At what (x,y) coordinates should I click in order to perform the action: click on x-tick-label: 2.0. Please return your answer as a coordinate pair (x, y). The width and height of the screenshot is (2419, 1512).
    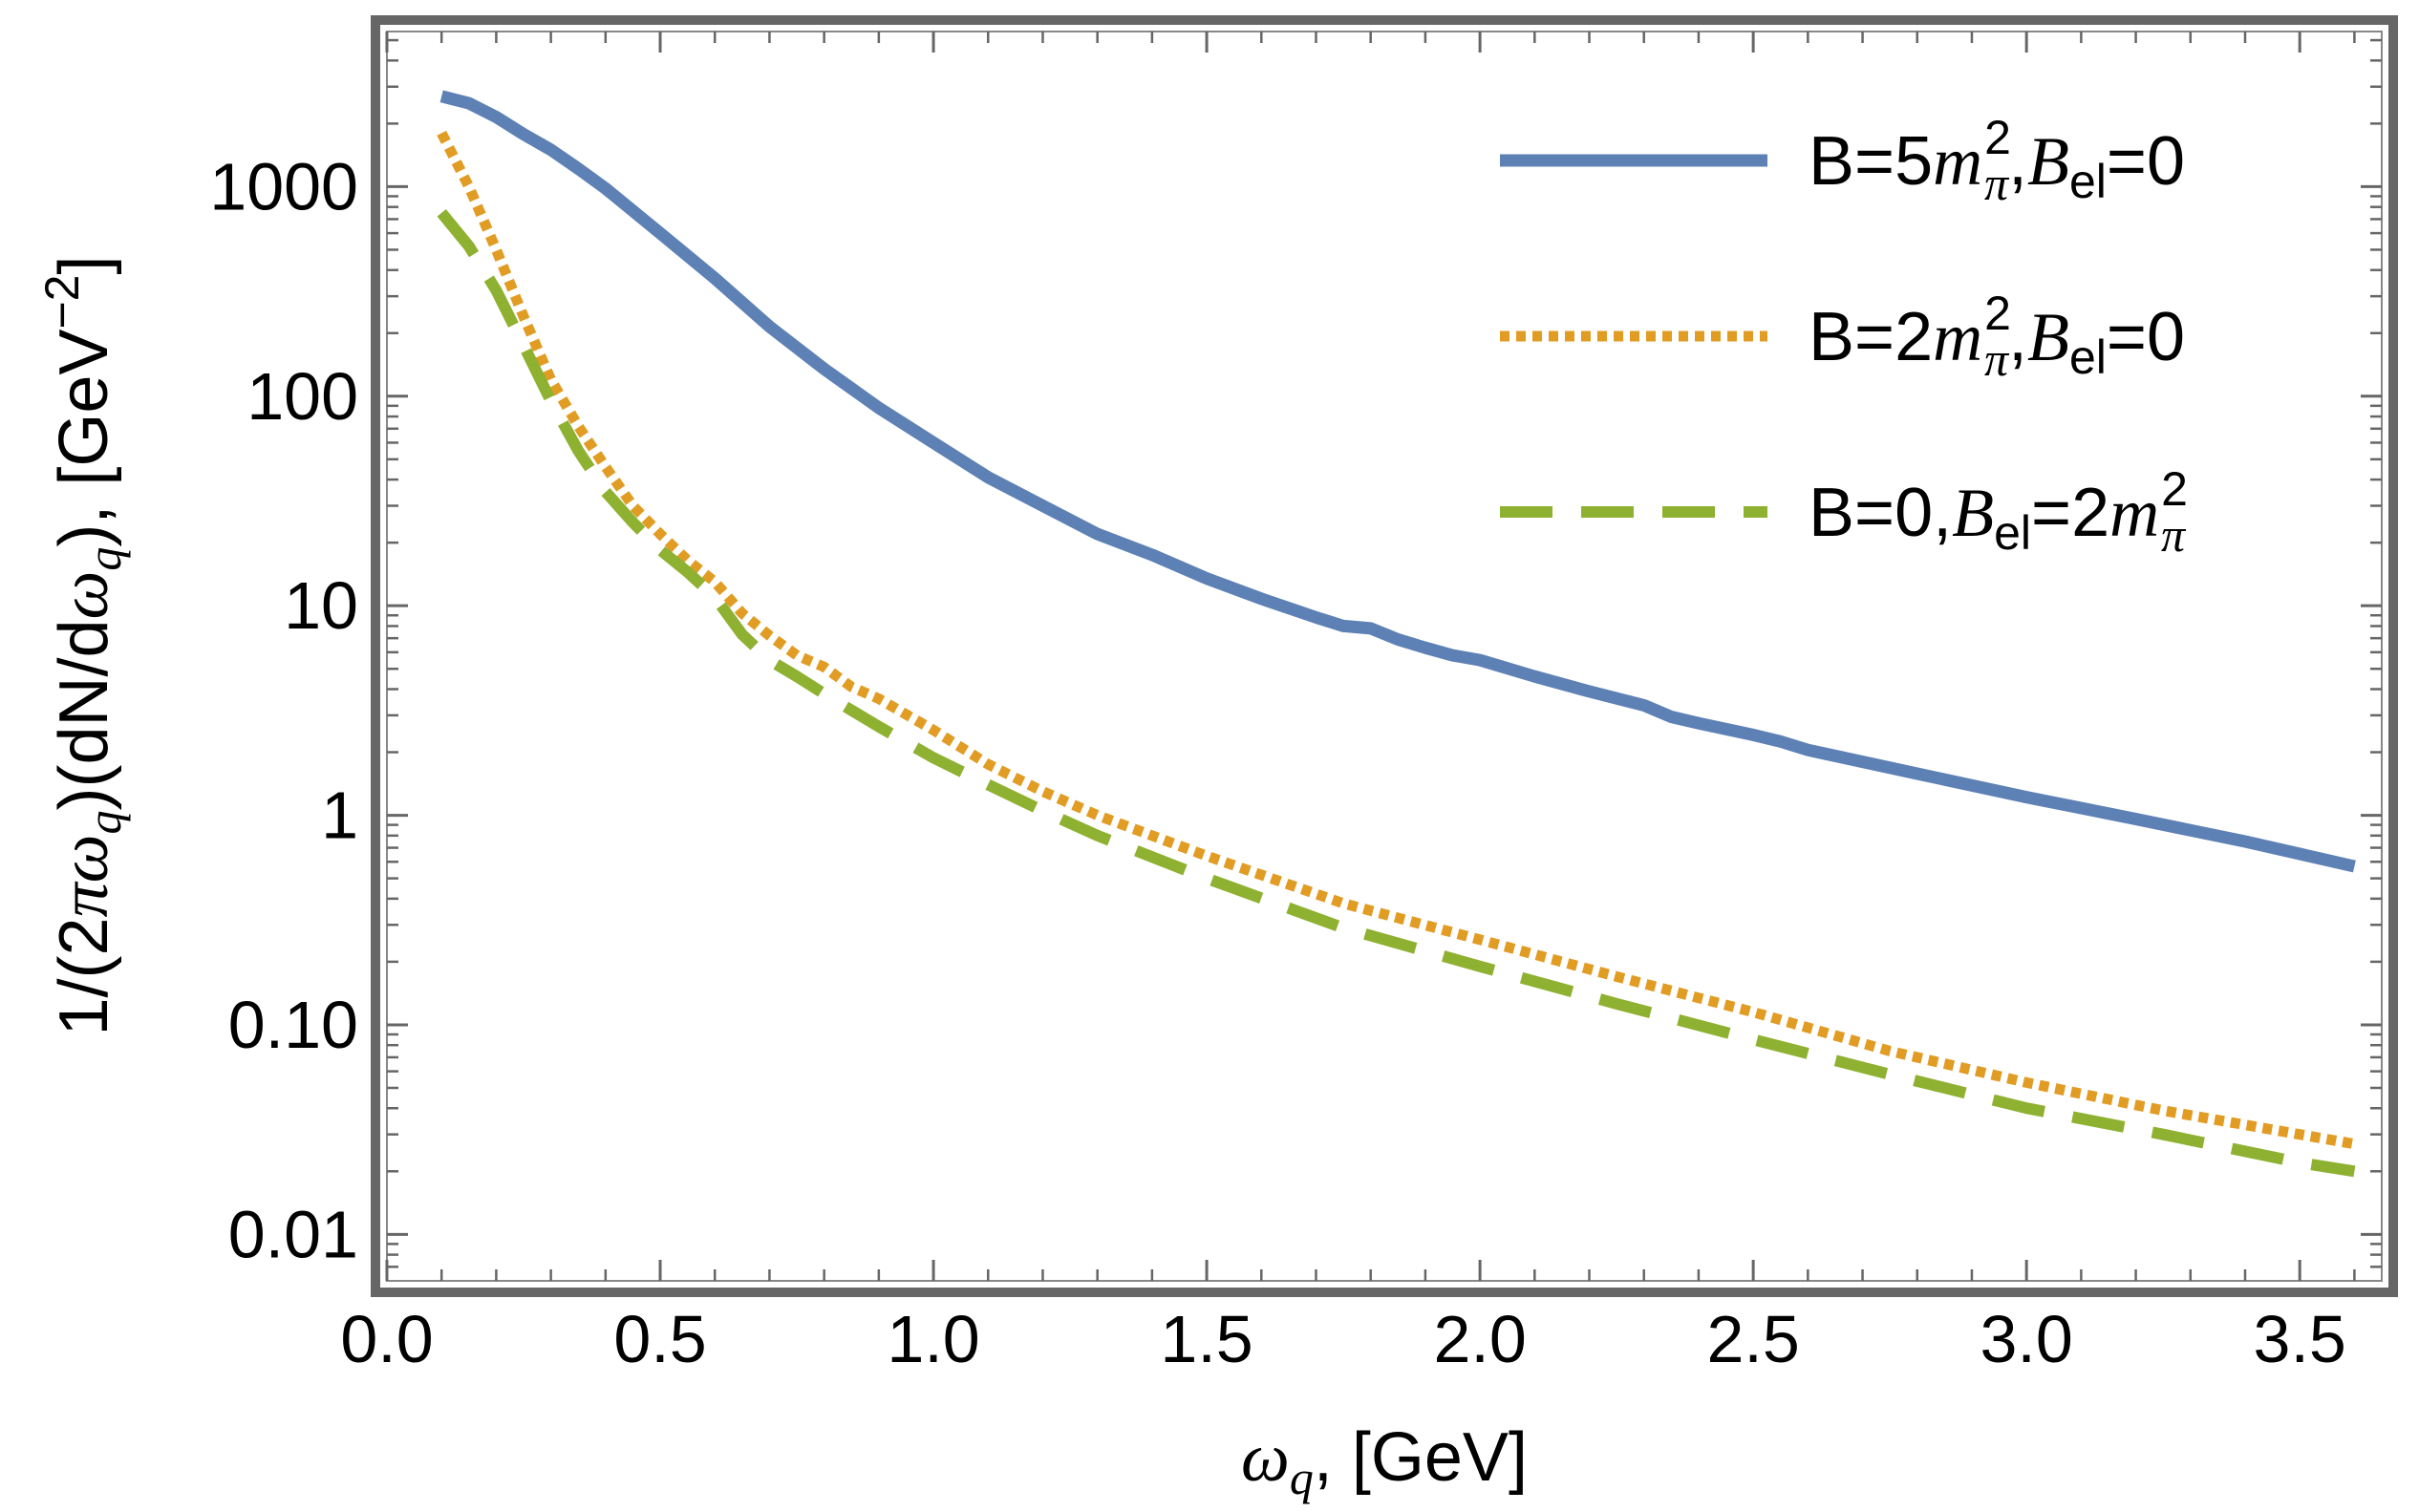
    Looking at the image, I should click on (1480, 1339).